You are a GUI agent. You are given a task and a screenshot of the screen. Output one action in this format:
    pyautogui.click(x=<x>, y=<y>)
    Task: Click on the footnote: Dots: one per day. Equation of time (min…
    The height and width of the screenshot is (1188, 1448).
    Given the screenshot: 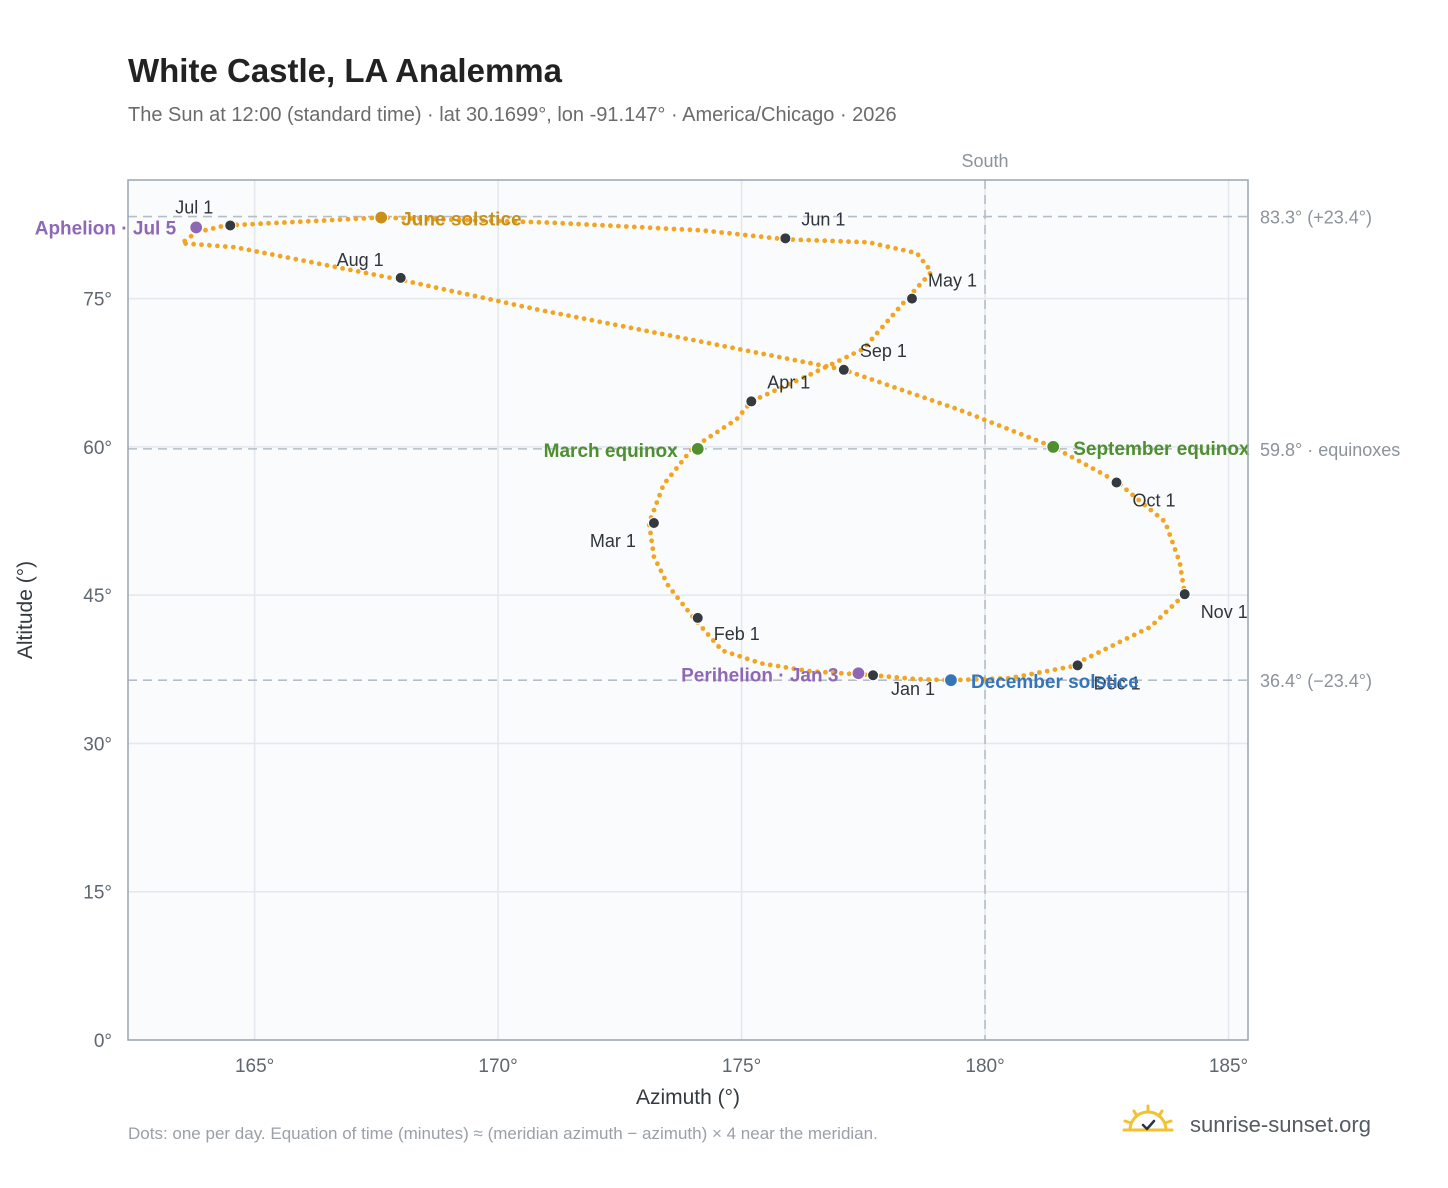 What is the action you would take?
    pyautogui.click(x=503, y=1133)
    